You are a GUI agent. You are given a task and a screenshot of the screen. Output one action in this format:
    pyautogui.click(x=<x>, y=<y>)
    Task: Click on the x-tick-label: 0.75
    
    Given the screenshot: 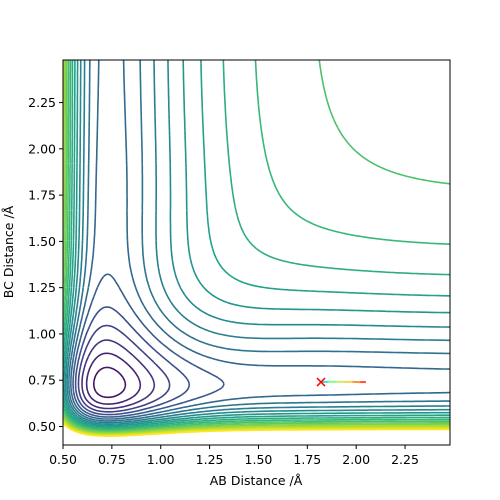 What is the action you would take?
    pyautogui.click(x=112, y=459)
    